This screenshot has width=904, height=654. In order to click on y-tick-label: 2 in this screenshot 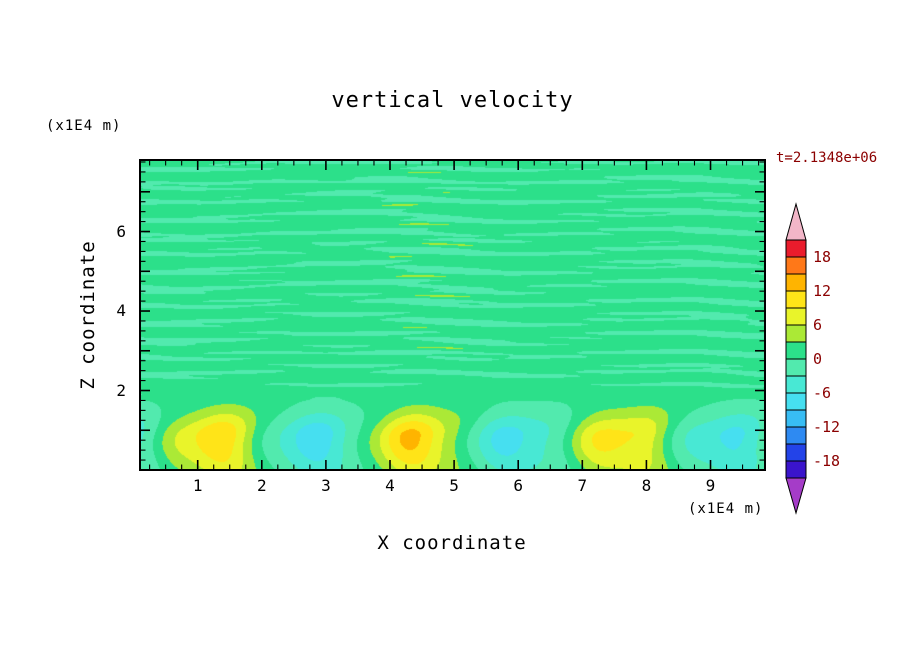, I will do `click(121, 390)`.